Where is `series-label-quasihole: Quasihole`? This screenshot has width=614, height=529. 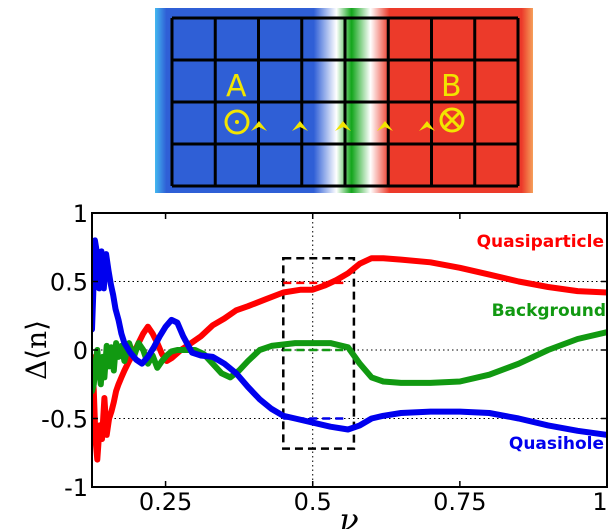 series-label-quasihole: Quasihole is located at coordinates (556, 444).